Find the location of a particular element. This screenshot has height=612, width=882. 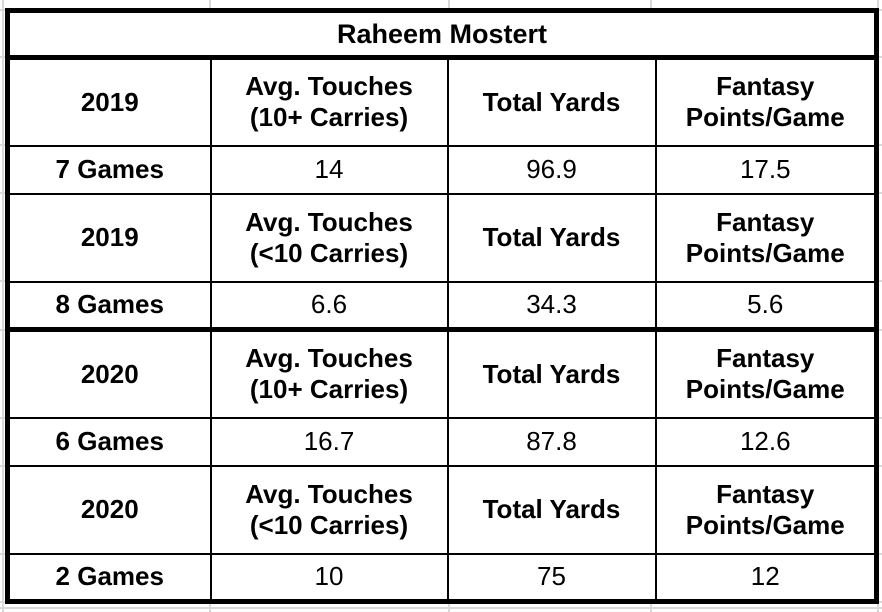

data-row-2019-under10: 8 Games 6.6 34.3 5.6 is located at coordinates (442, 306).